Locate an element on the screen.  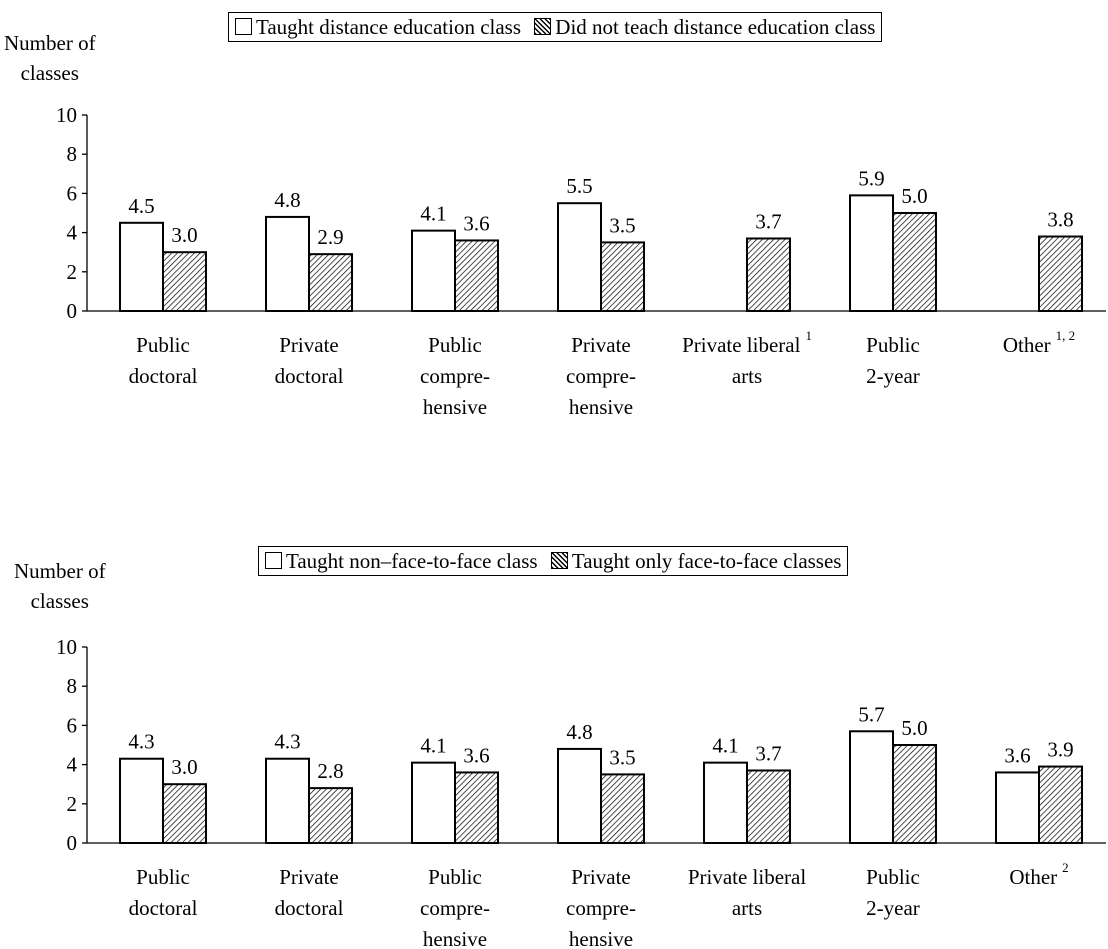
legend-label: Taught only face-to-face classes is located at coordinates (706, 561).